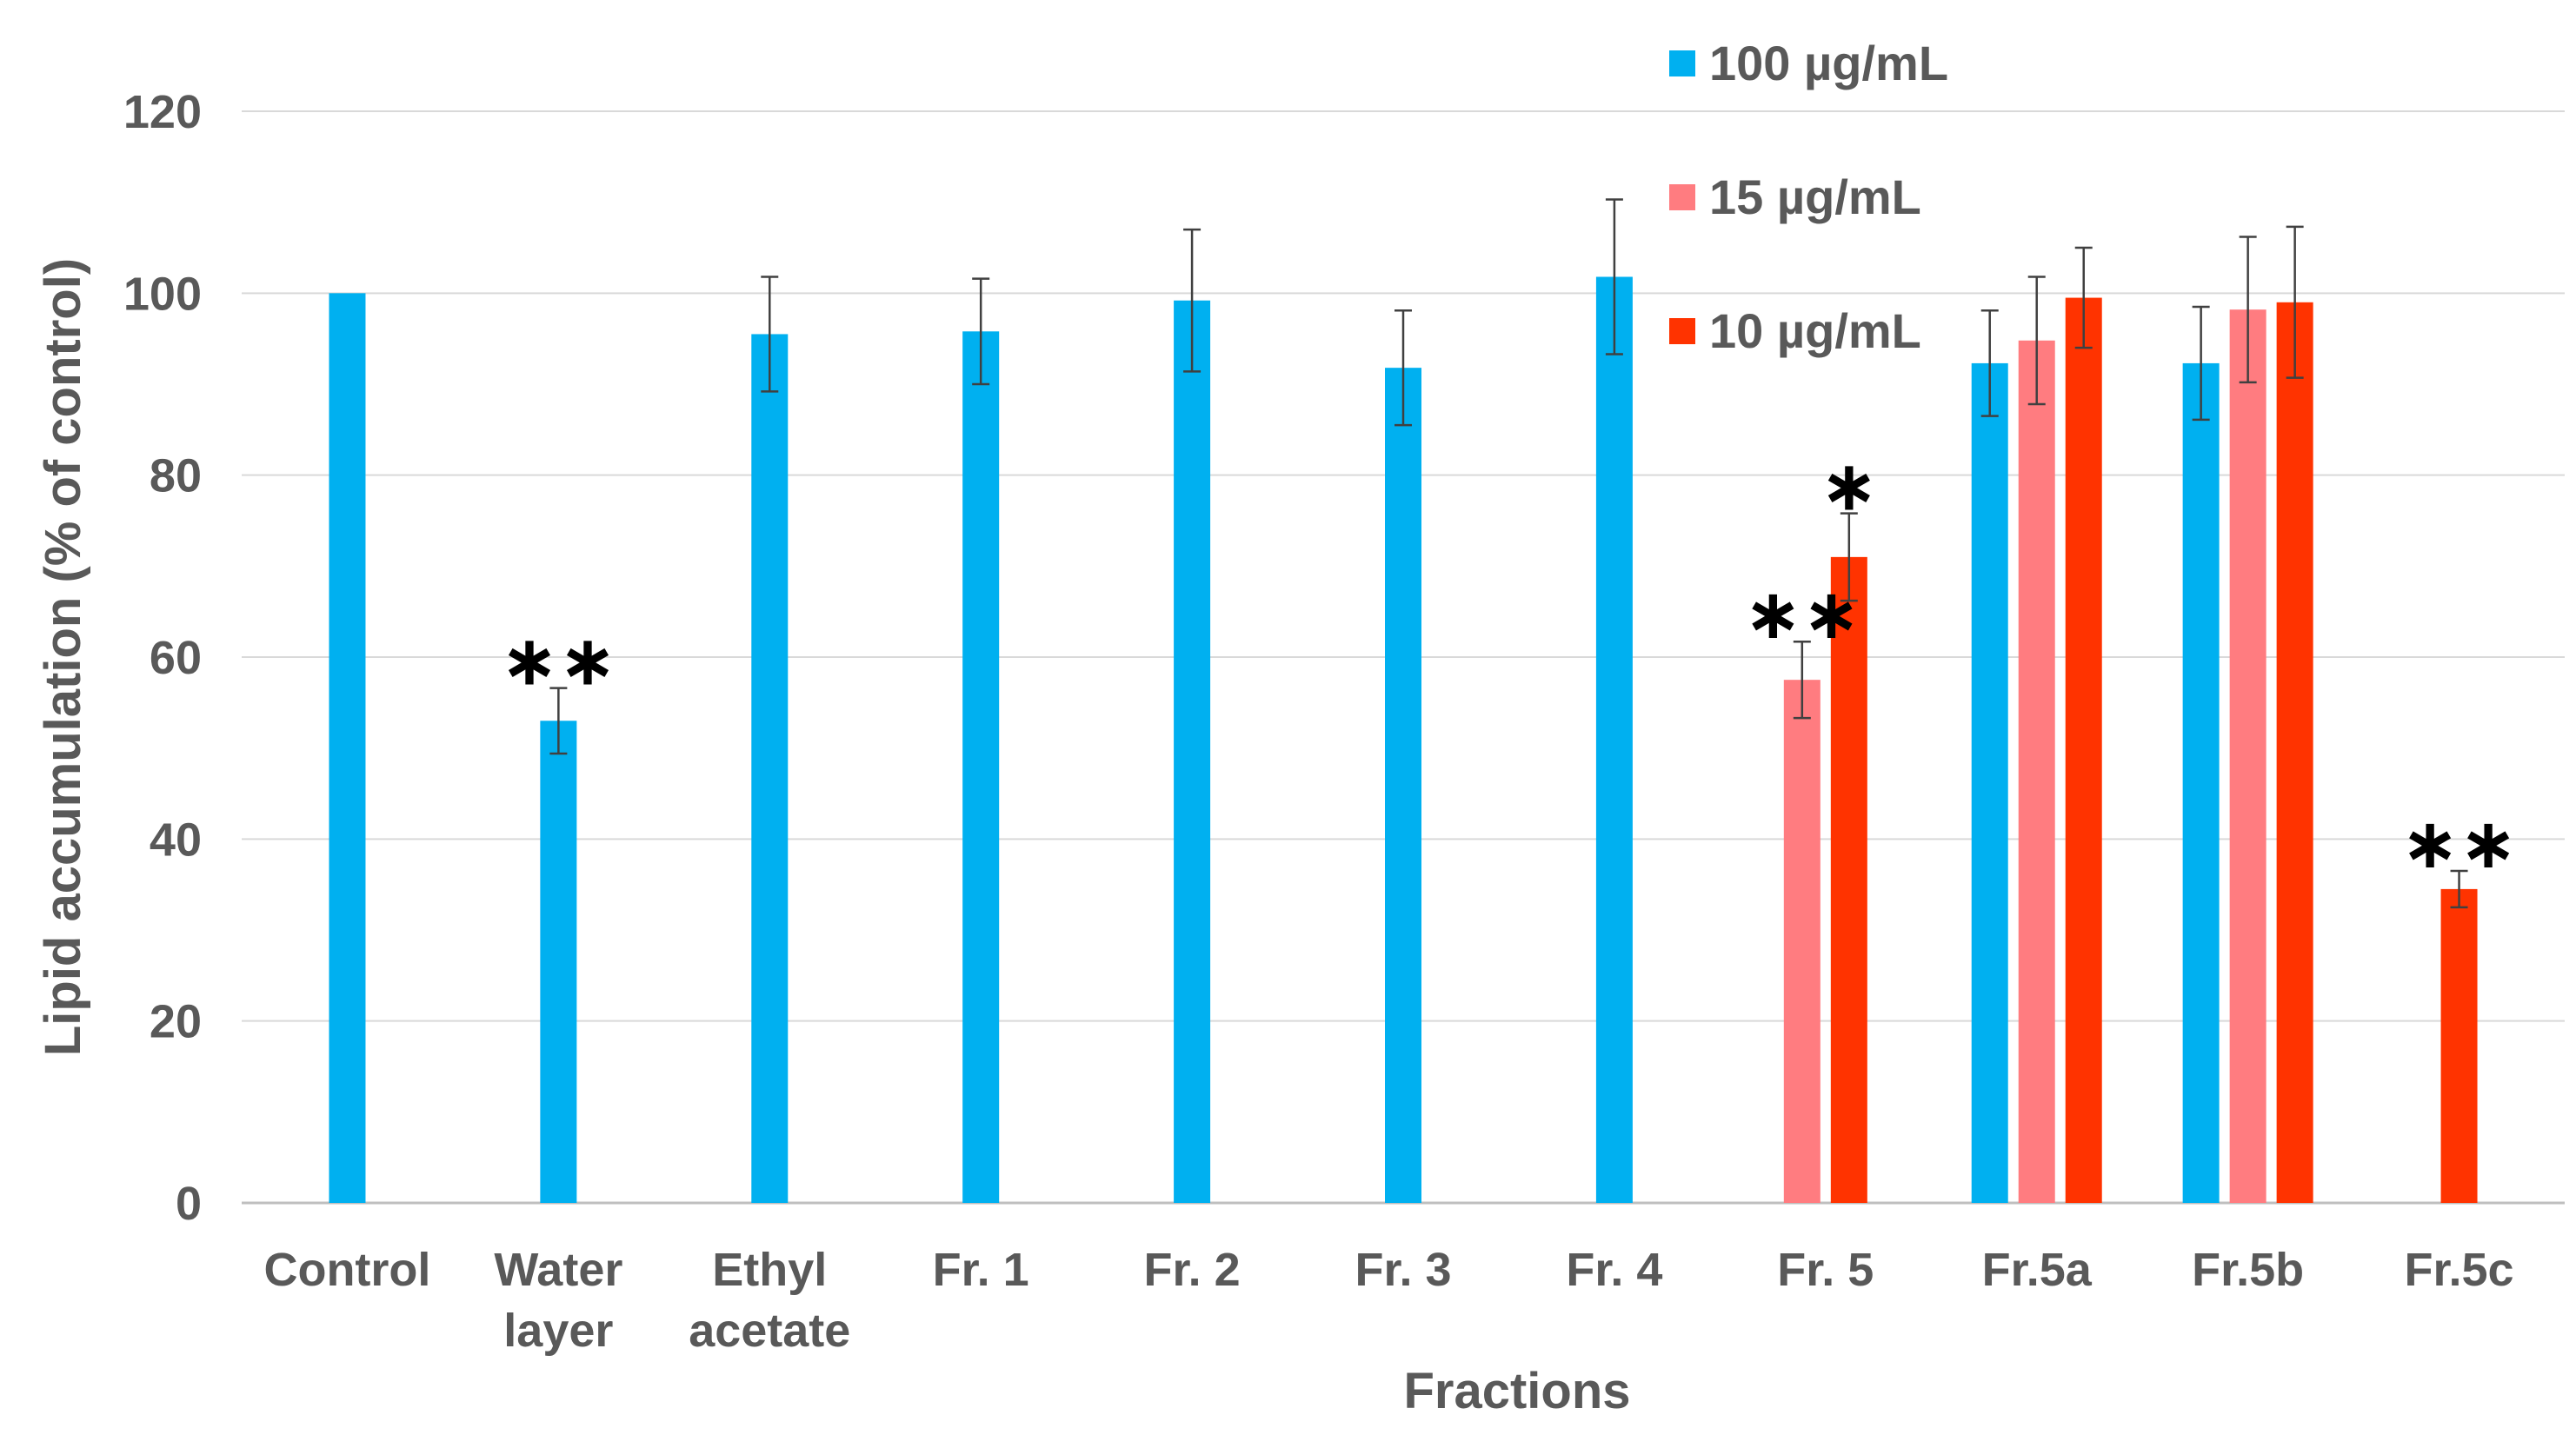 This screenshot has width=2576, height=1435. What do you see at coordinates (1815, 330) in the screenshot?
I see `legend-label: 10 µg/mL` at bounding box center [1815, 330].